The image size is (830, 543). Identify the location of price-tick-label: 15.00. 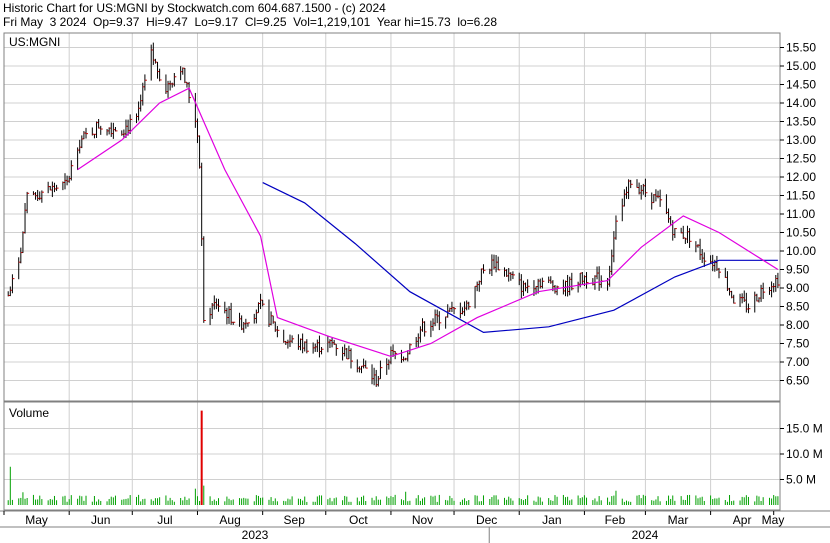
(801, 66).